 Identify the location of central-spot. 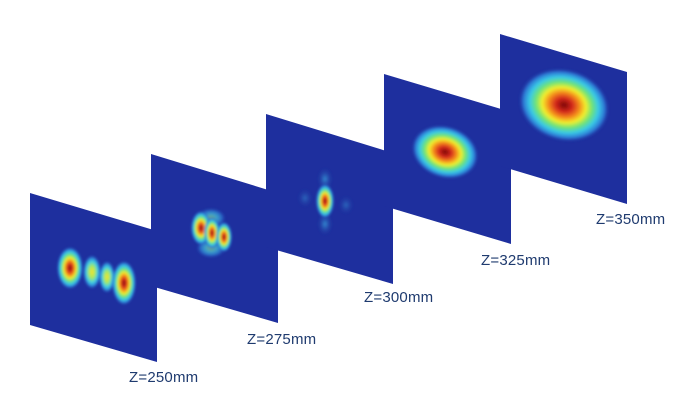
(325, 201).